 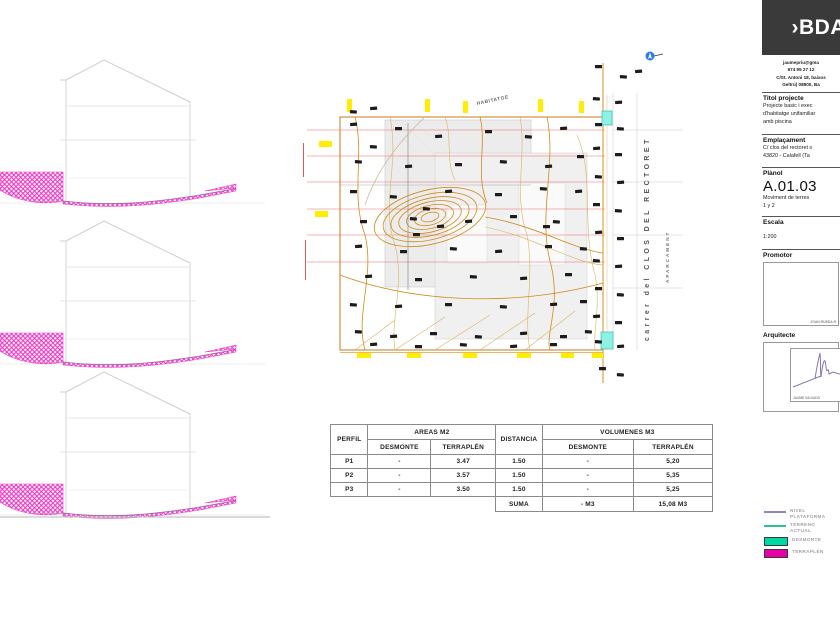 What do you see at coordinates (673, 461) in the screenshot?
I see `cell-vol-terraplen: 5,20` at bounding box center [673, 461].